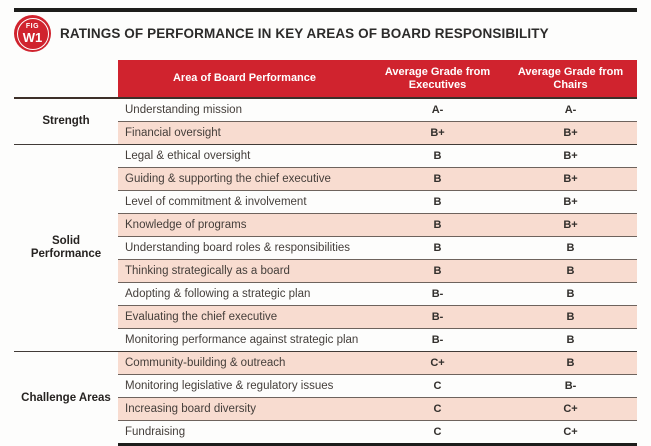 Image resolution: width=651 pixels, height=446 pixels. I want to click on category-label: Strength, so click(66, 121).